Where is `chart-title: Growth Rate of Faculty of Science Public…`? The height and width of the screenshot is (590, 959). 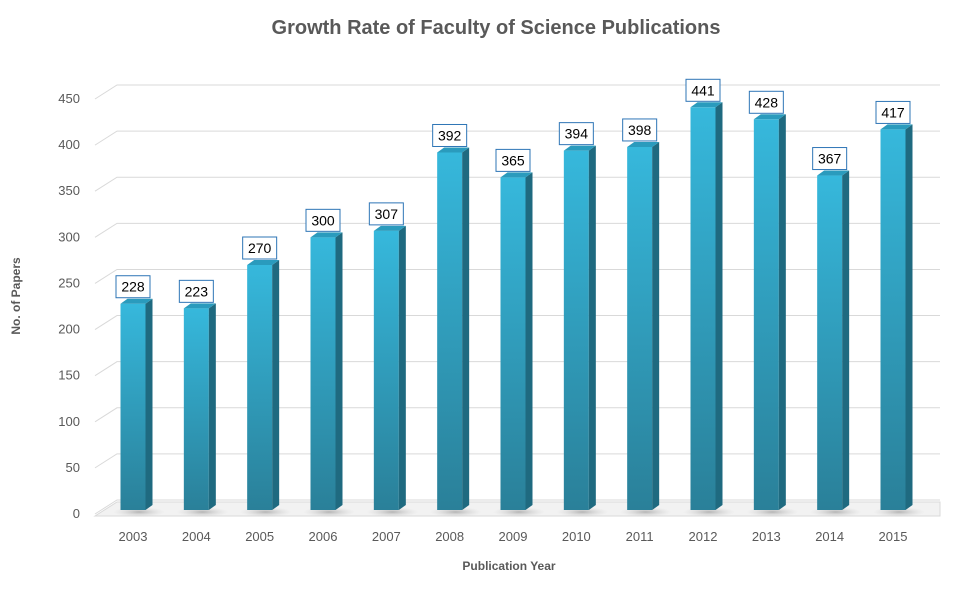 chart-title: Growth Rate of Faculty of Science Public… is located at coordinates (496, 28).